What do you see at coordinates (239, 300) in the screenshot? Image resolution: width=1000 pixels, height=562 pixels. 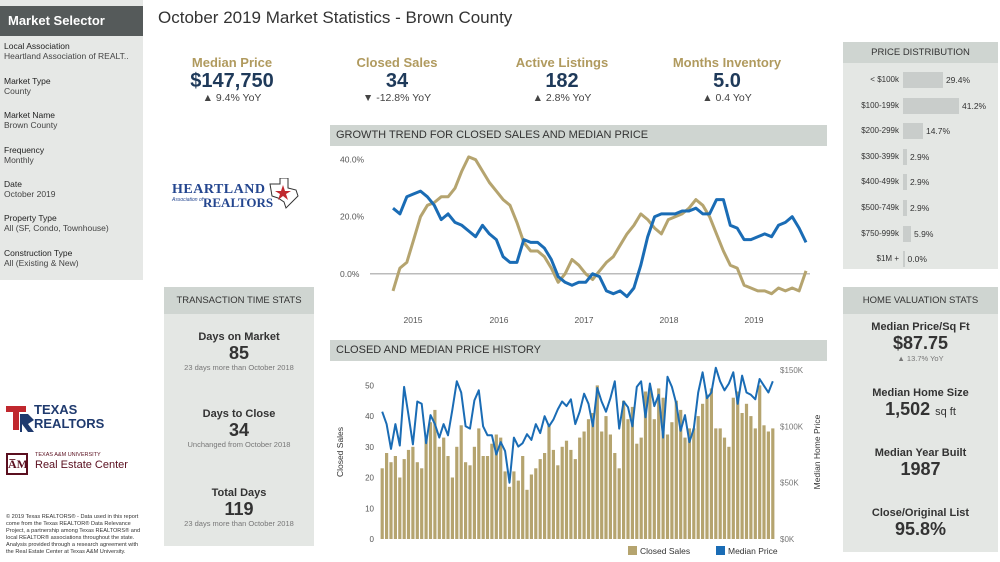 I see `panel-header: TRANSACTION TIME STATS` at bounding box center [239, 300].